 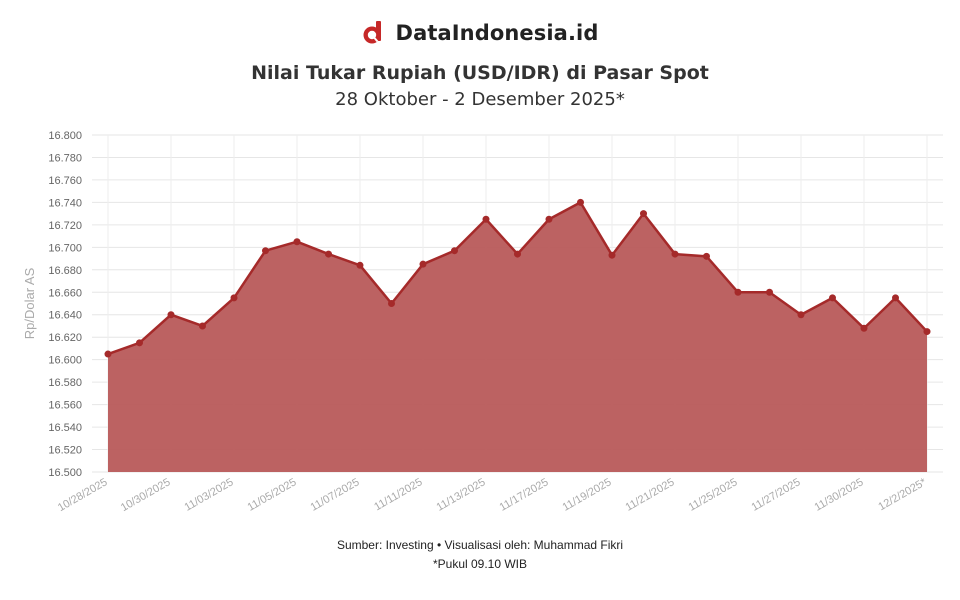 I want to click on x-tick-label: 11/27/2025, so click(x=776, y=495).